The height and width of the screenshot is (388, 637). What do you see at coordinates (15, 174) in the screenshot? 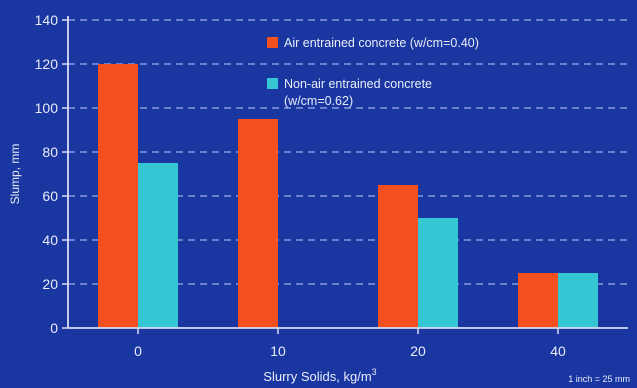
I see `y-axis-title: Slump, mm` at bounding box center [15, 174].